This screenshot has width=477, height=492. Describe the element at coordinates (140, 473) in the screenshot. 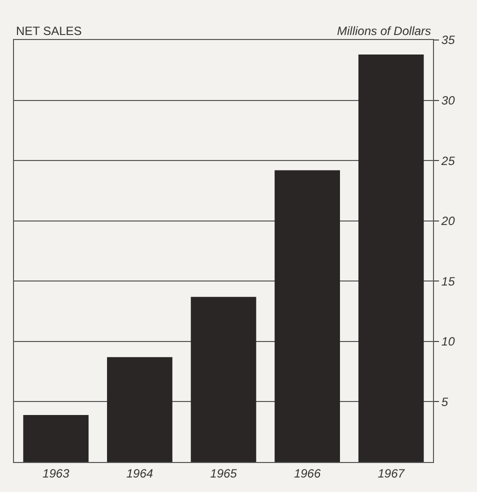

I see `x-tick-label: 1964` at that location.